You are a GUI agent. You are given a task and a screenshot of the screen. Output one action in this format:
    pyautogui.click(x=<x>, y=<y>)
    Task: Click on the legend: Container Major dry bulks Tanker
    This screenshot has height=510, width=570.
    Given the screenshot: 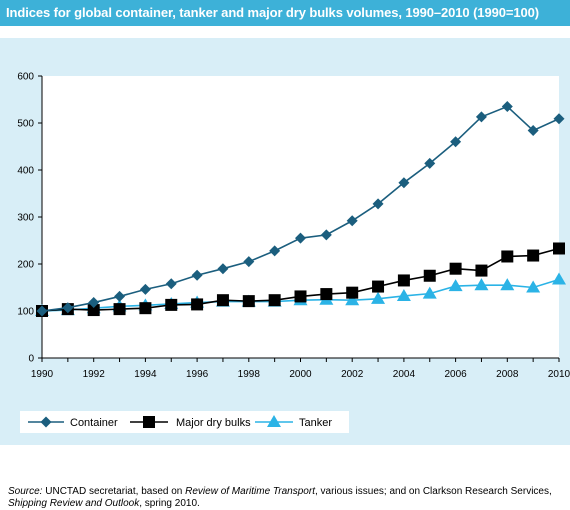 What is the action you would take?
    pyautogui.click(x=184, y=422)
    